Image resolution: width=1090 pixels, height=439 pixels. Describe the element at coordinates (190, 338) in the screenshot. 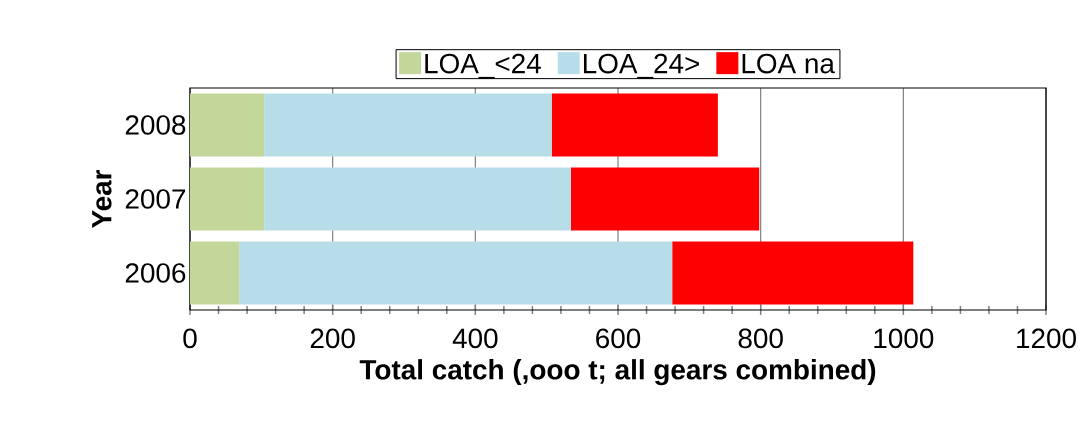

I see `x-tick-label: 0` at that location.